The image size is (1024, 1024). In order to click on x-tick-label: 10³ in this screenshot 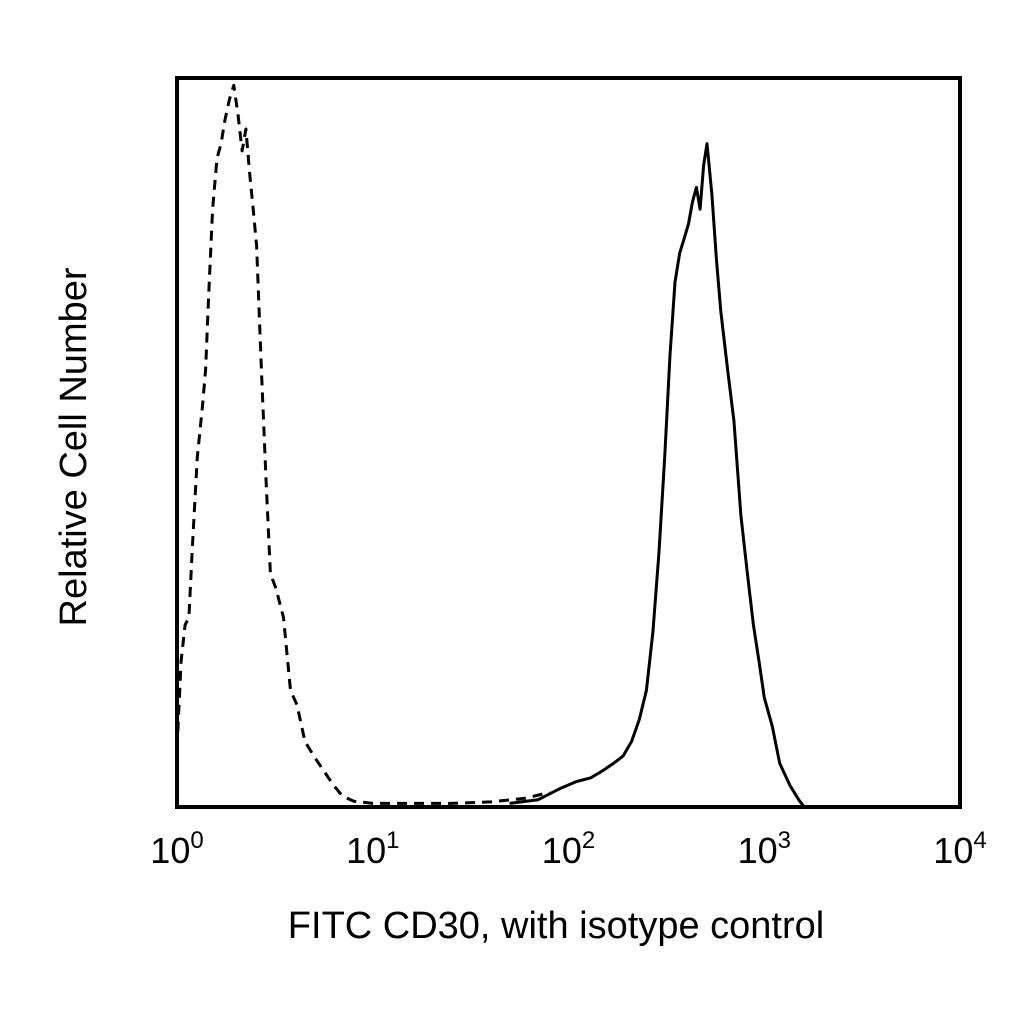, I will do `click(764, 849)`.